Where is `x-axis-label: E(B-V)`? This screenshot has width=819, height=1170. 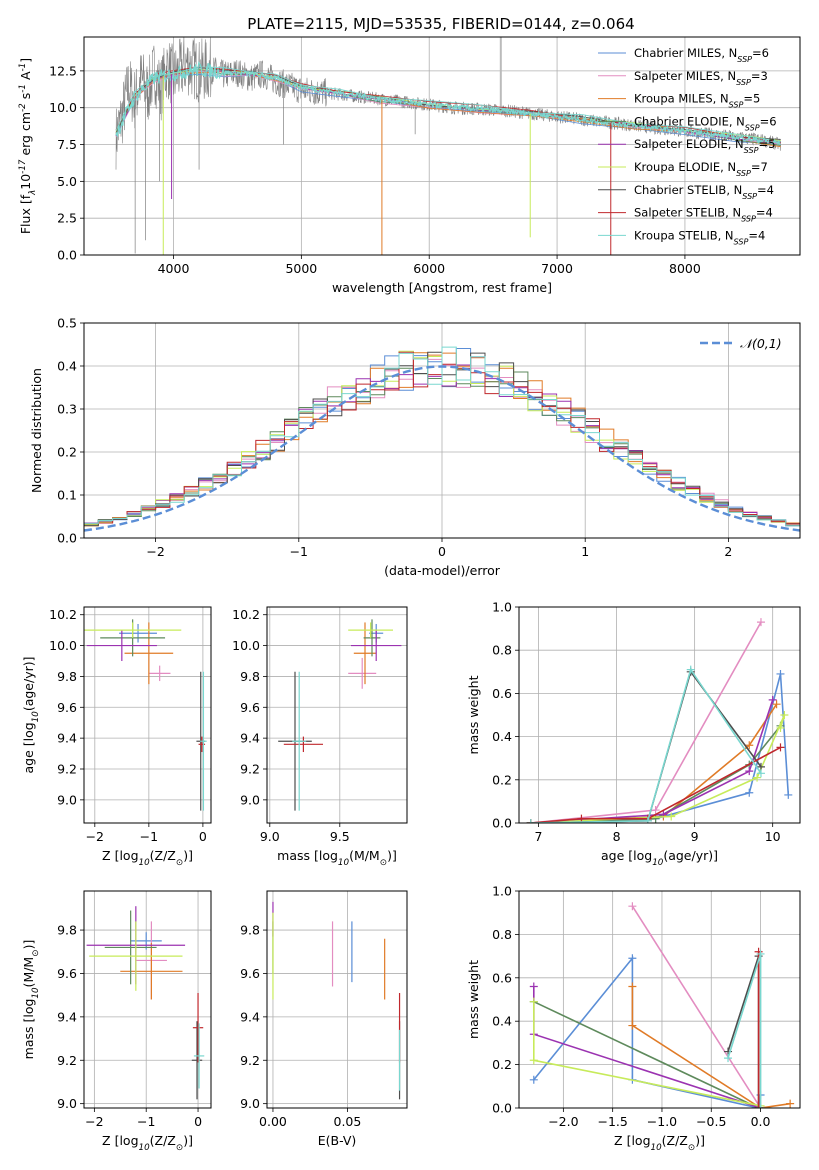 x-axis-label: E(B-V) is located at coordinates (337, 1140).